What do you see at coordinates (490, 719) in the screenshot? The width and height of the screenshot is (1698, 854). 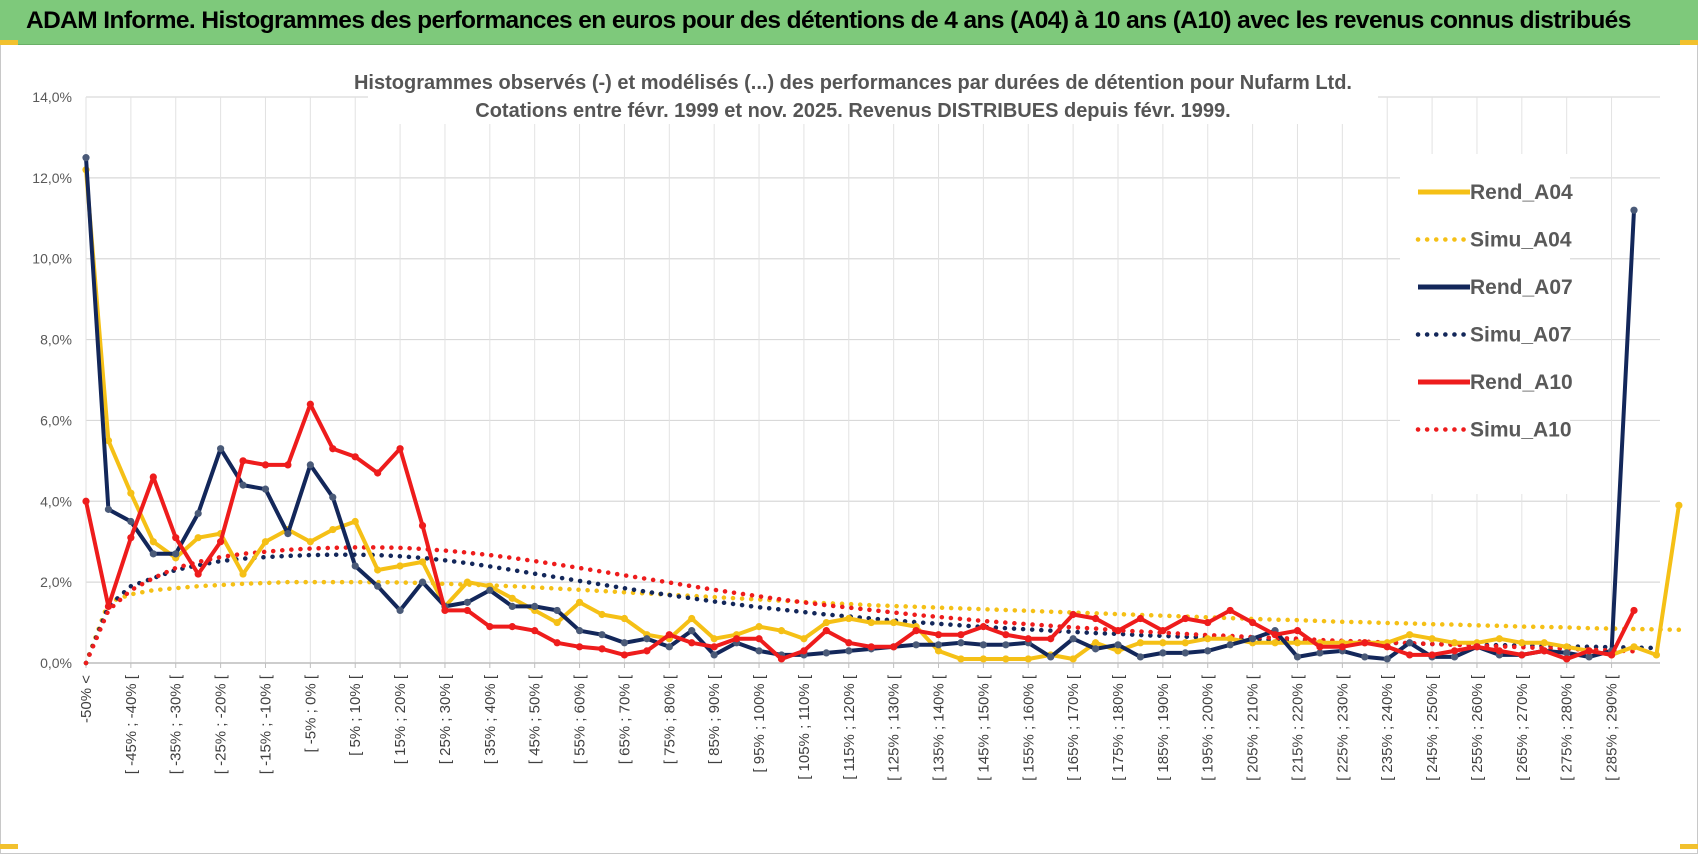 I see `x-tick-label: [ 35% ; 40% [` at bounding box center [490, 719].